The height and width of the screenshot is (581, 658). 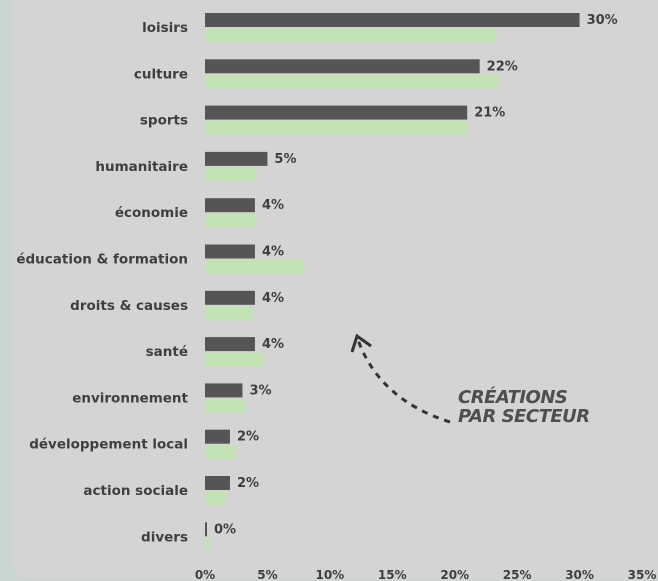 I want to click on category-label-10: action sociale, so click(x=135, y=491).